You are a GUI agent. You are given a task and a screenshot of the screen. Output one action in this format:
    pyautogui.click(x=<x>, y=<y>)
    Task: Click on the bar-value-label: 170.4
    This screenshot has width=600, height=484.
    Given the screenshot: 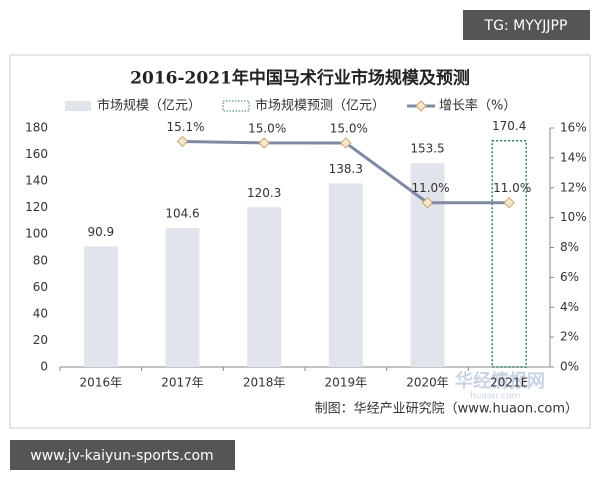 What is the action you would take?
    pyautogui.click(x=509, y=126)
    